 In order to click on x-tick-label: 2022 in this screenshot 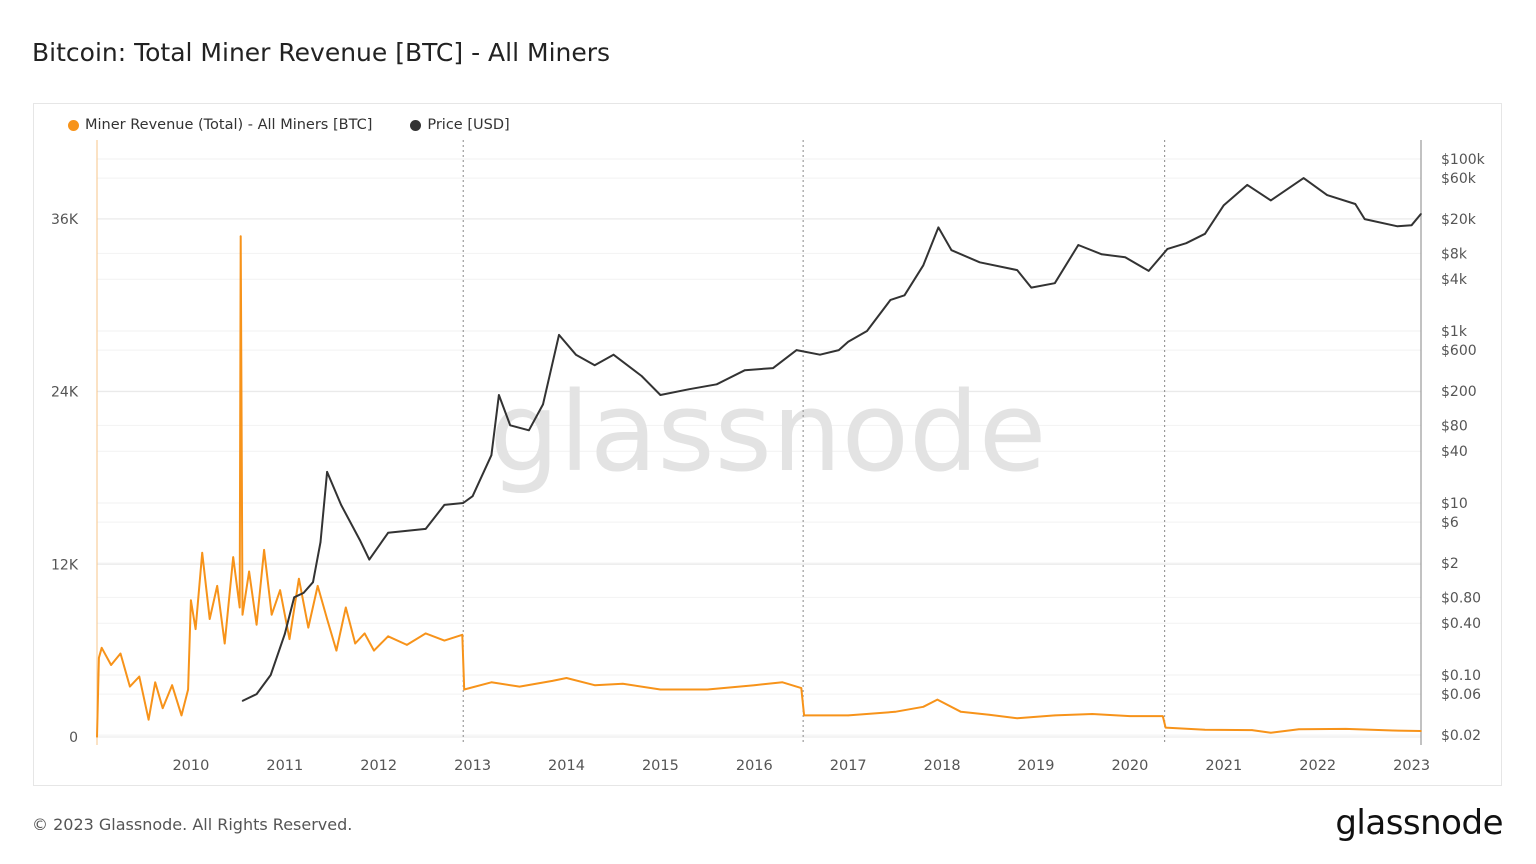, I will do `click(1317, 766)`.